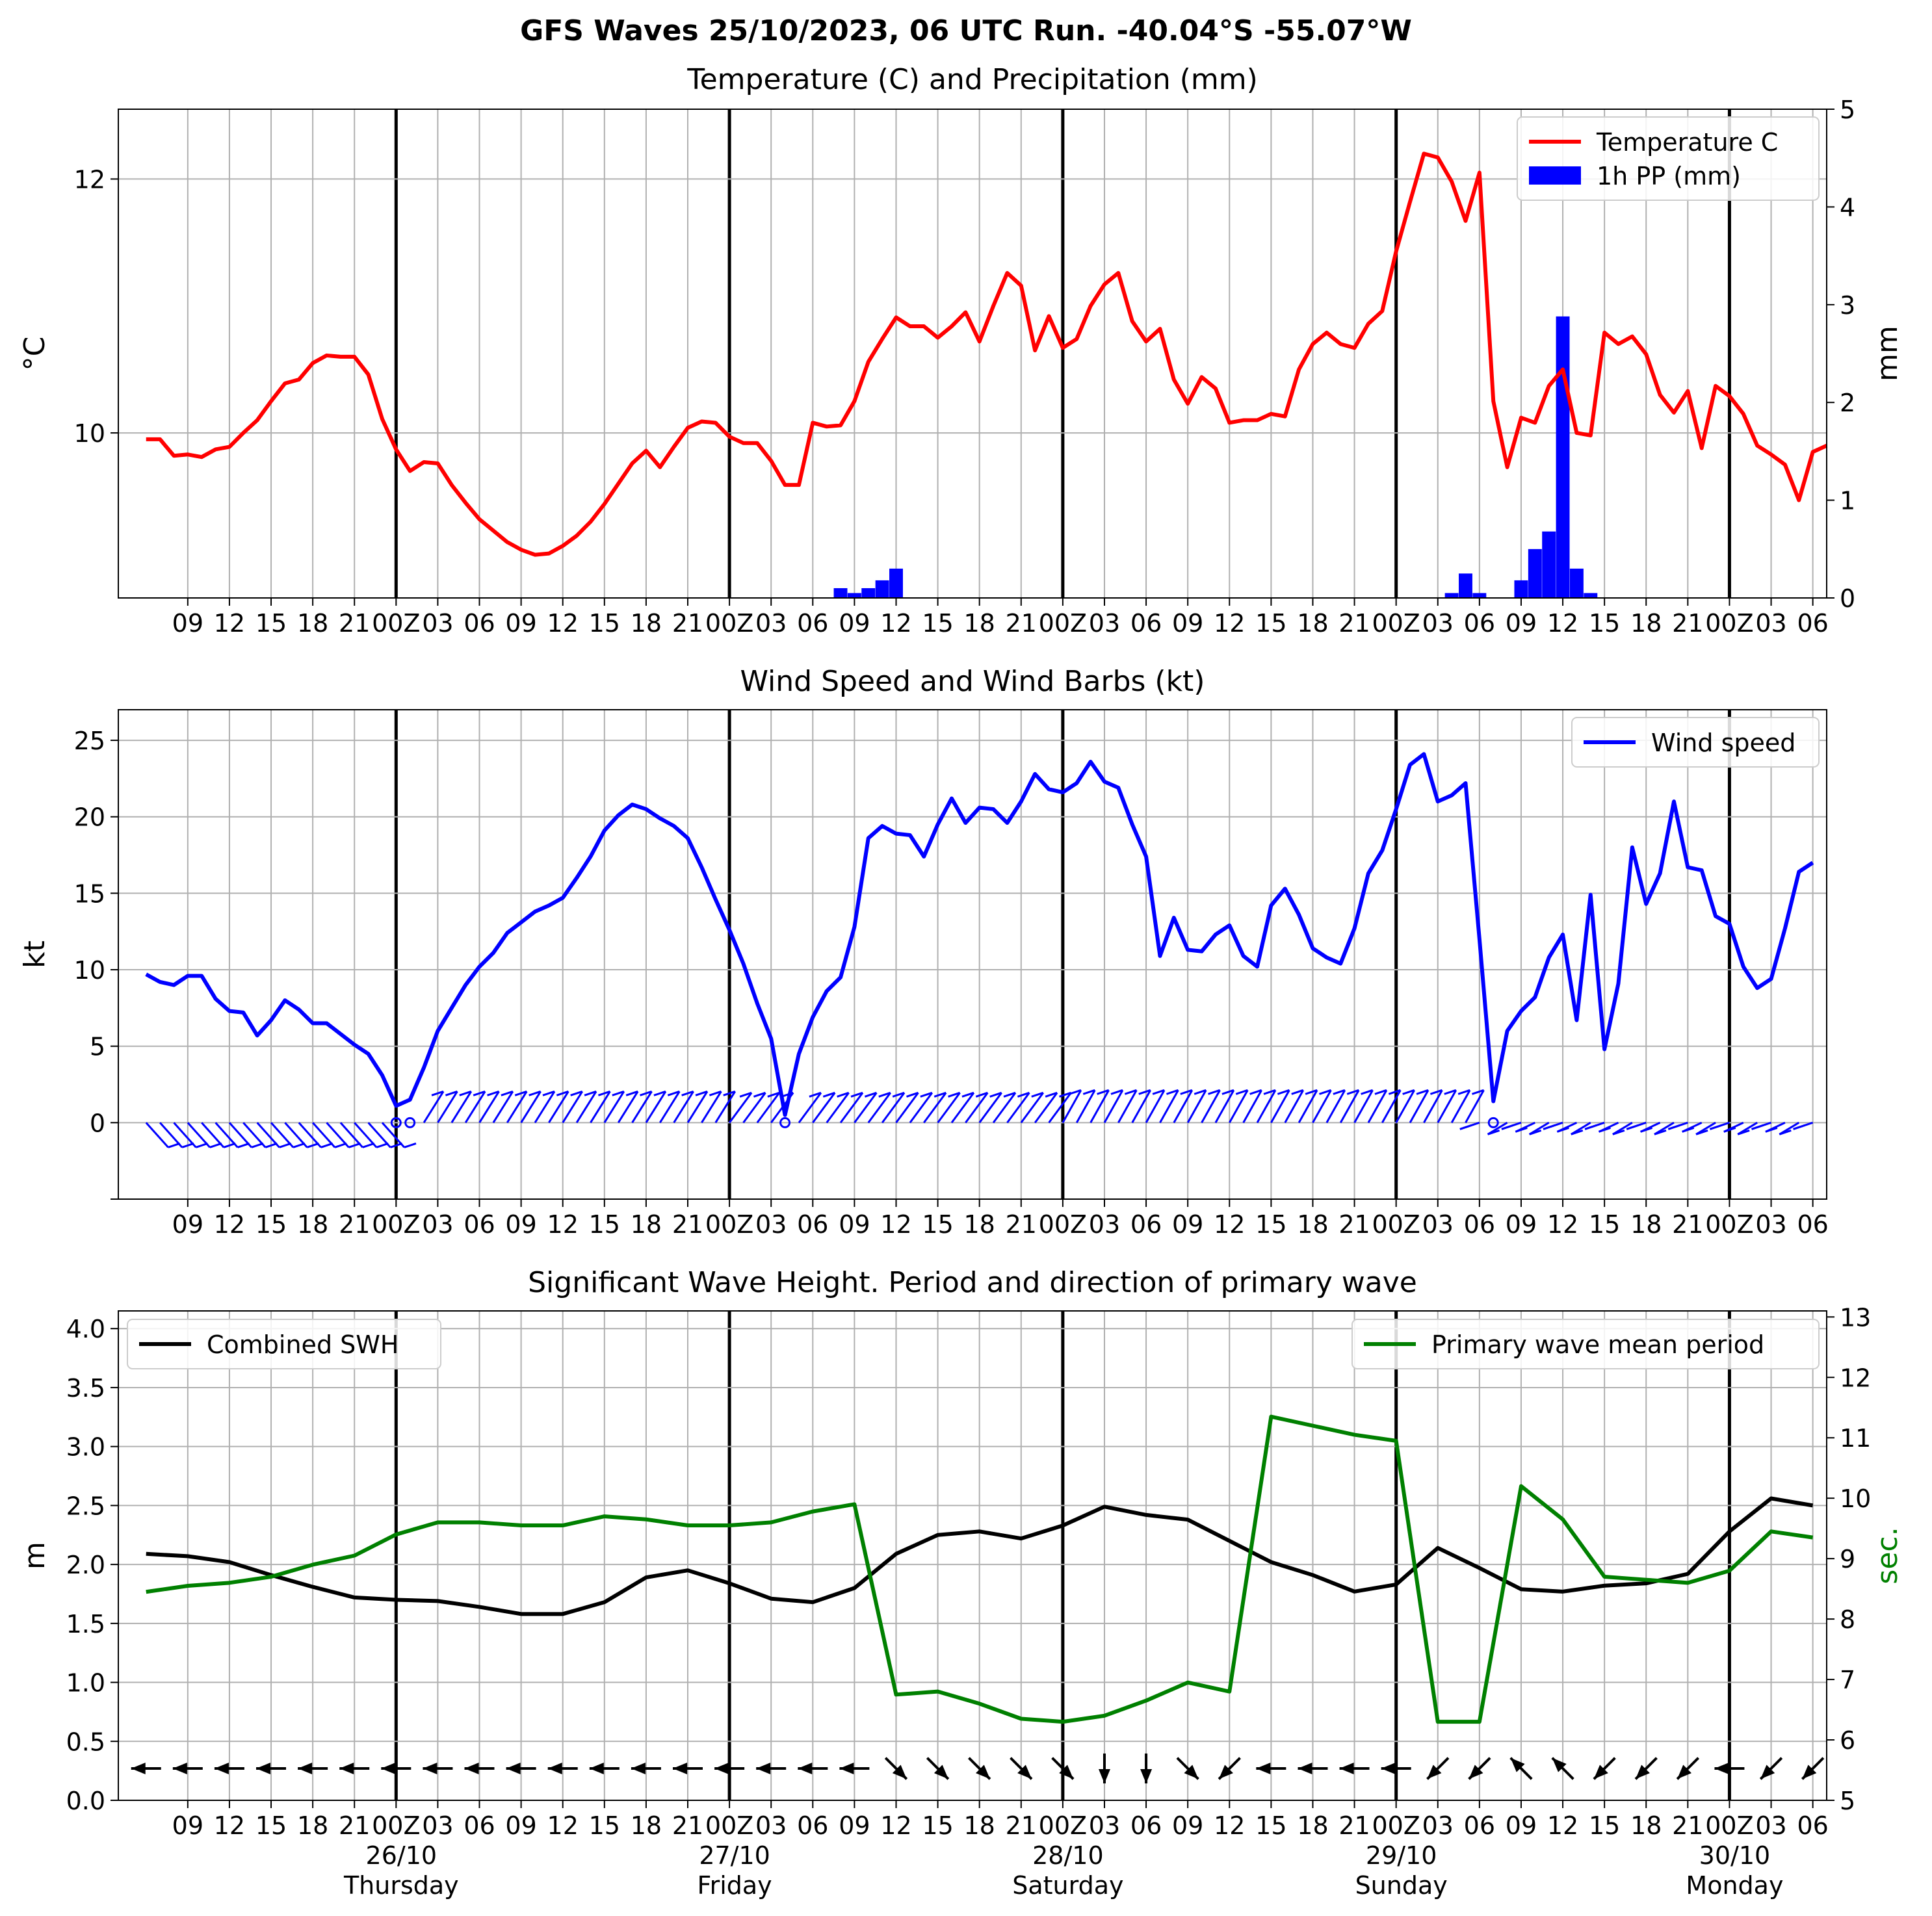 This screenshot has height=1916, width=1932. Describe the element at coordinates (735, 1885) in the screenshot. I see `day-weekday-label: Friday` at that location.